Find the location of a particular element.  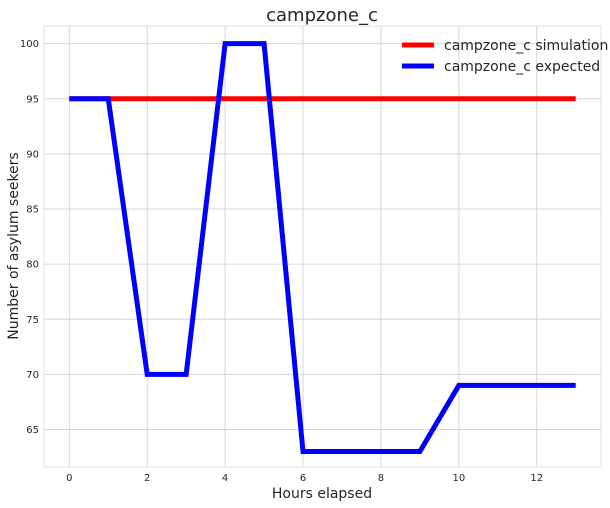

y-tick-label: 90 is located at coordinates (32, 154).